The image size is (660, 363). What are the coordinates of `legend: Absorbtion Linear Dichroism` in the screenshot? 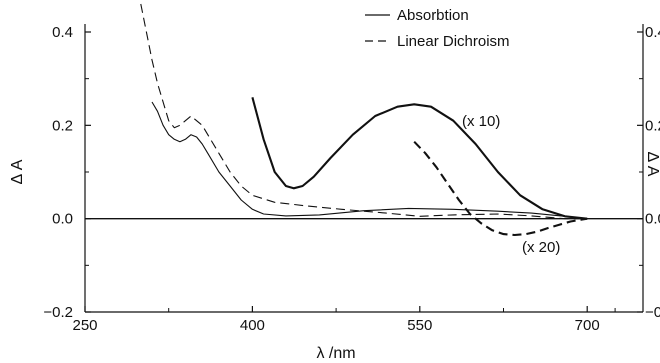 It's located at (437, 28).